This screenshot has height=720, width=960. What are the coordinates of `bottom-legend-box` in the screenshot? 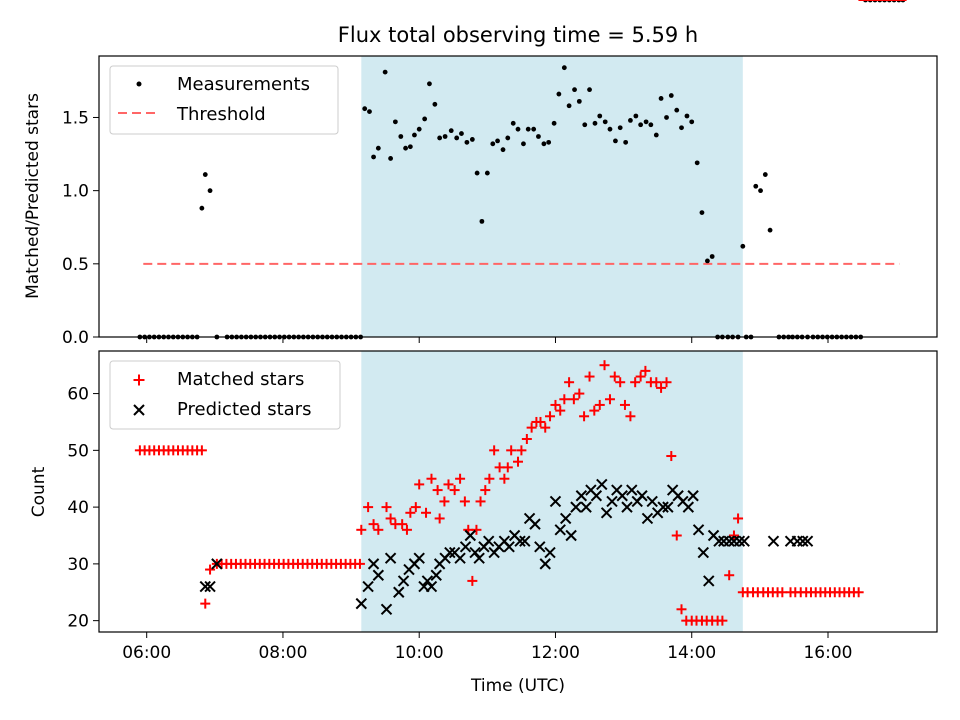 It's located at (225, 395).